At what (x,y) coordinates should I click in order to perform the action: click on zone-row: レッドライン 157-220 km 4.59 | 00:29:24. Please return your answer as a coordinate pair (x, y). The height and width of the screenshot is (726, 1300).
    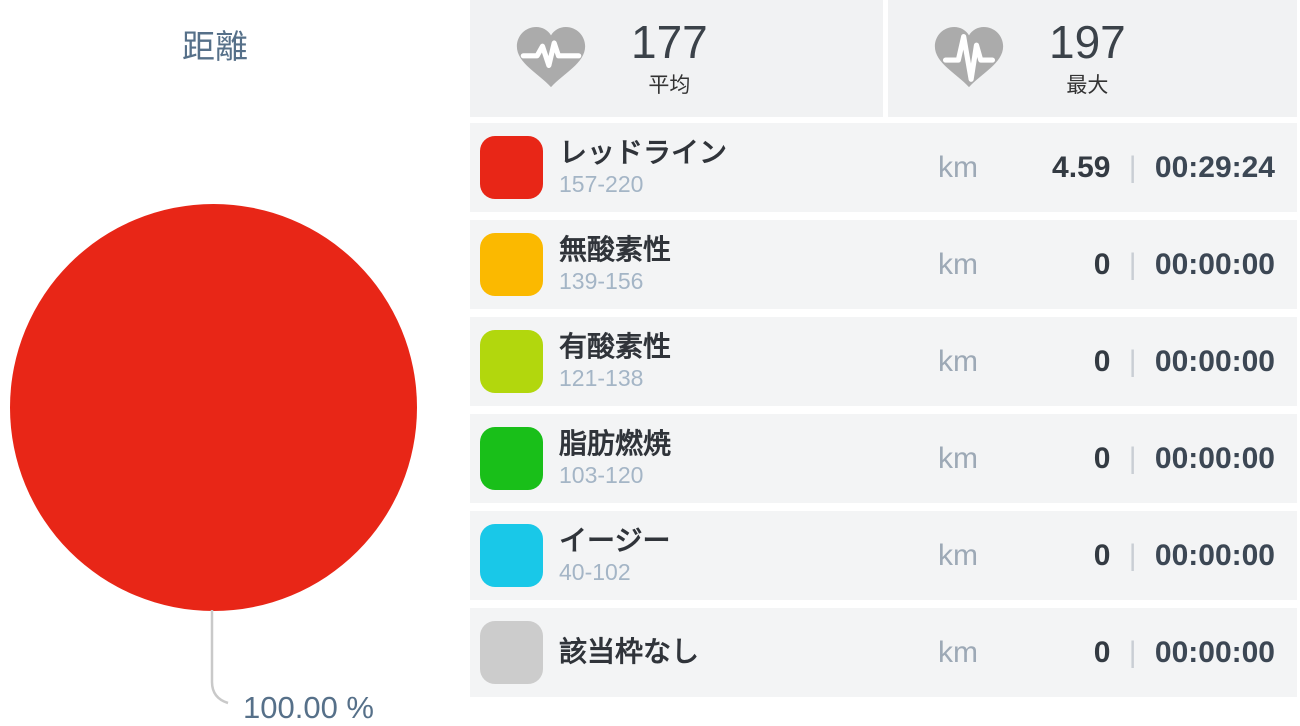
    Looking at the image, I should click on (883, 167).